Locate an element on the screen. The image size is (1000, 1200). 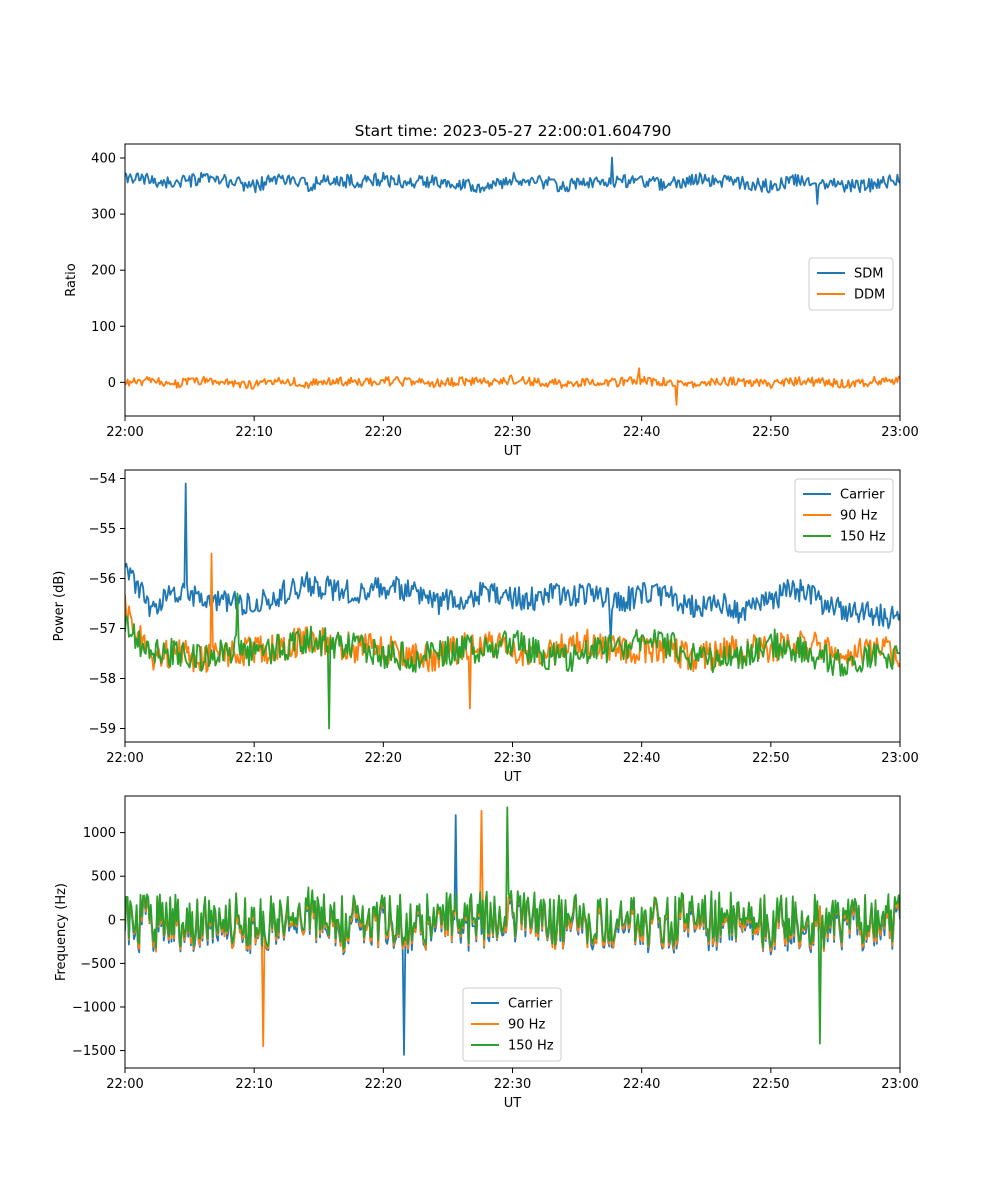
series-line-ddm is located at coordinates (512, 386).